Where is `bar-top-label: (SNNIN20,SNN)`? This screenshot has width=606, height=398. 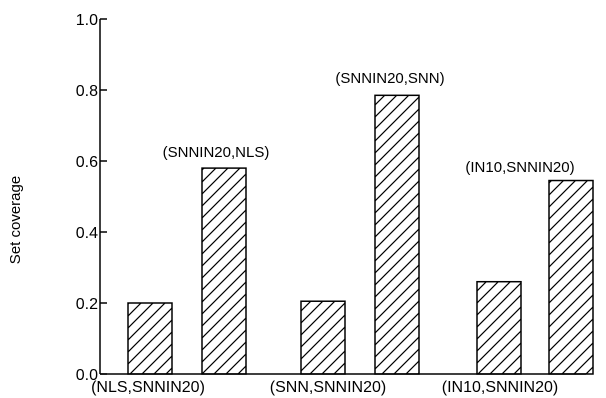 bar-top-label: (SNNIN20,SNN) is located at coordinates (389, 78).